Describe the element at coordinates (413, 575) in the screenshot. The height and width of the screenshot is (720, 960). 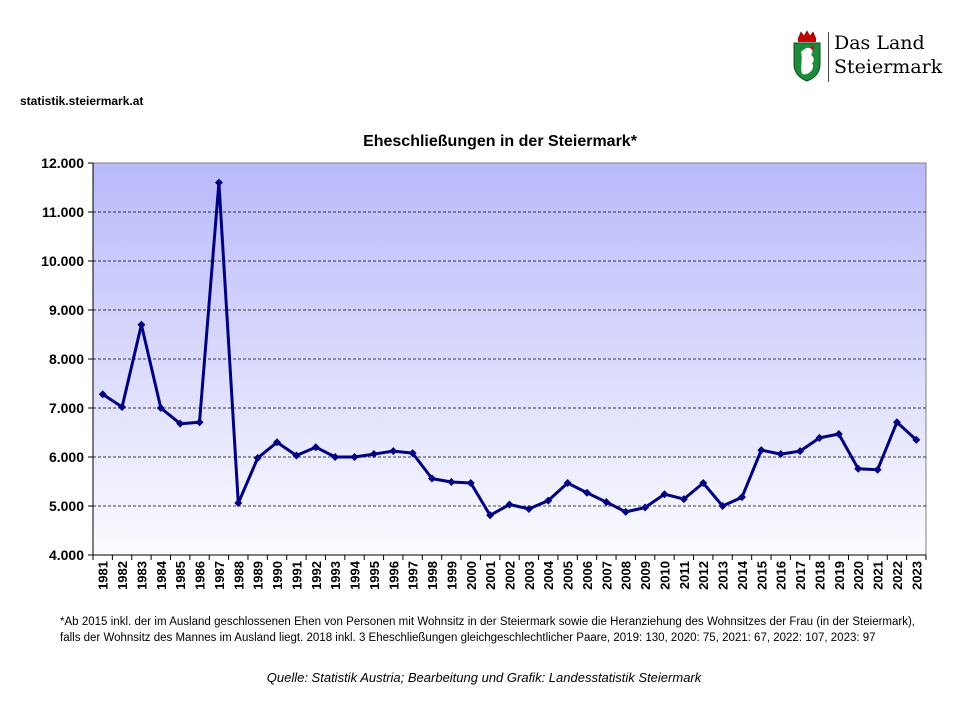
I see `x-tick-label: 1997` at that location.